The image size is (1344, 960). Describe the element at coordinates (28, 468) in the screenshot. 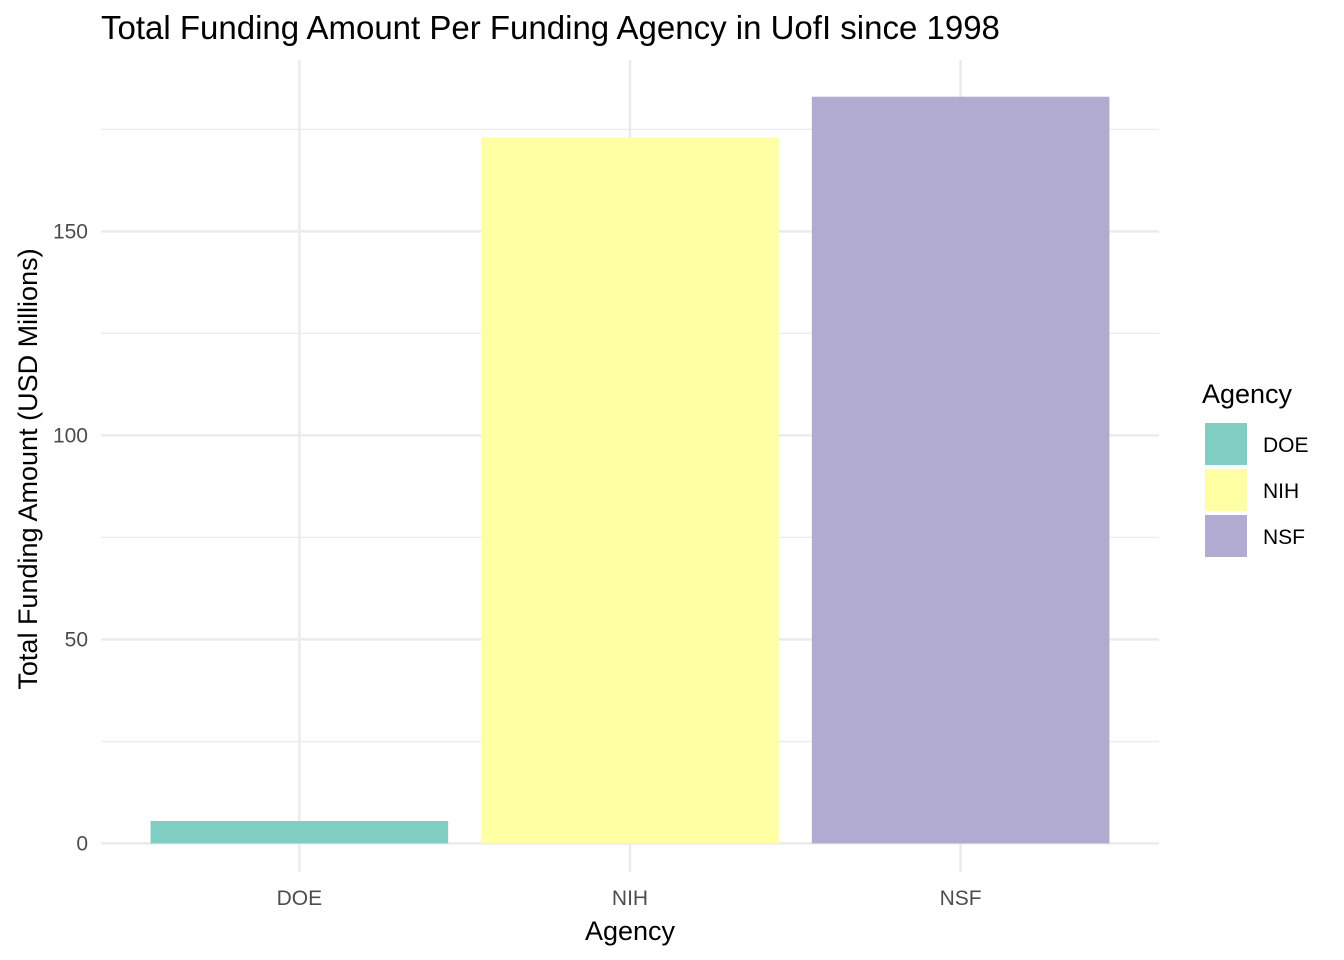

I see `y-axis-title: Total Funding Amount (USD Millions)` at that location.